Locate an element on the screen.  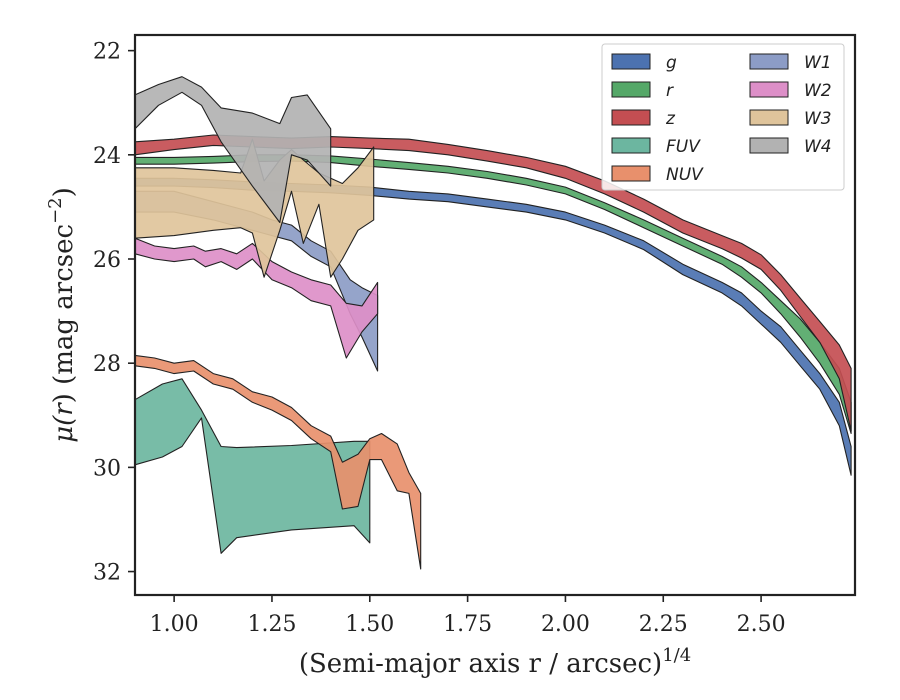
legend: grz FUV NUV W1 W2 W3 W4 is located at coordinates (723, 117).